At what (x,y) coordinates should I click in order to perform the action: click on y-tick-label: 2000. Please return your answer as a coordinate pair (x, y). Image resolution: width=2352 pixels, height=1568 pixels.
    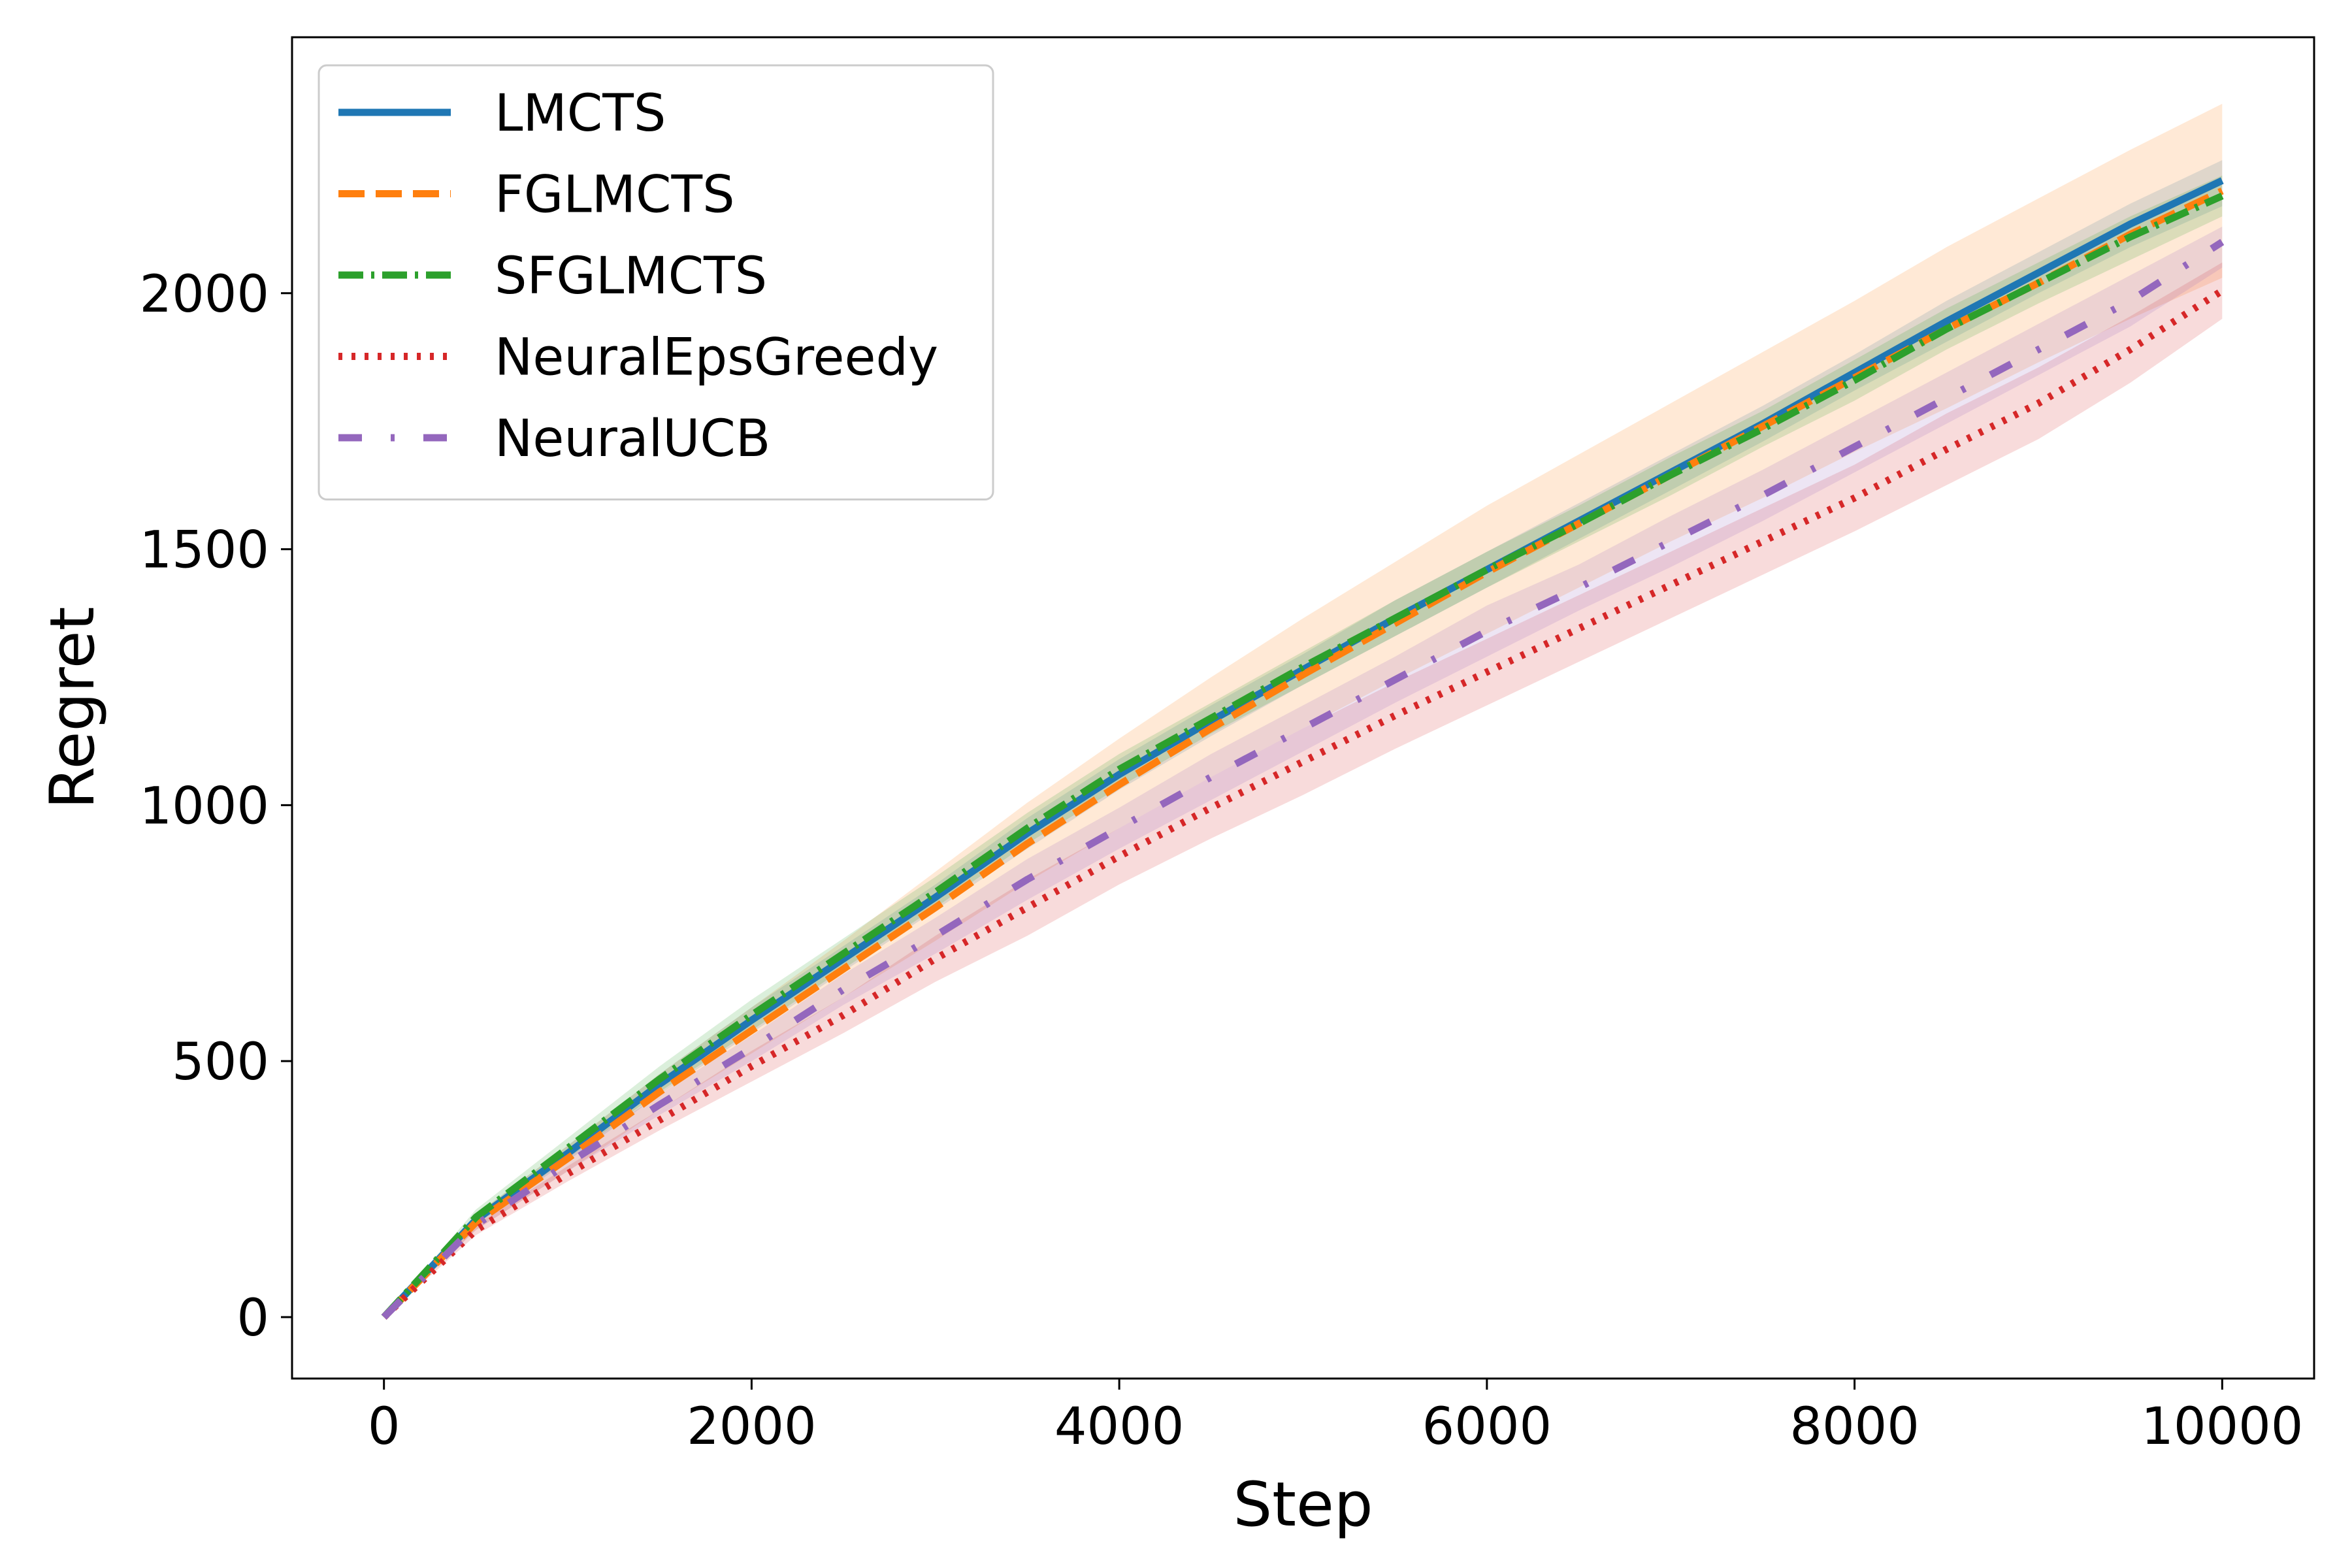
    Looking at the image, I should click on (204, 294).